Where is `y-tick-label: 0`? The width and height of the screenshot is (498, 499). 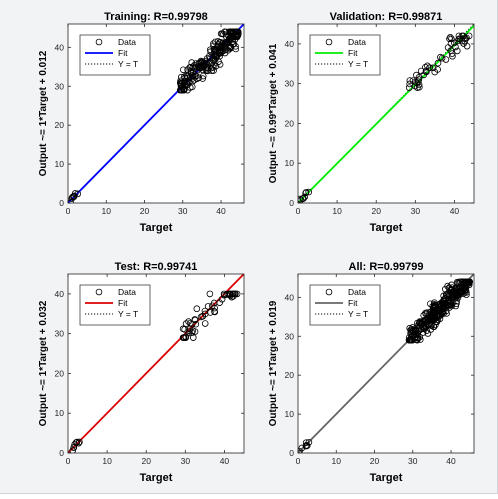
y-tick-label: 0 is located at coordinates (291, 453).